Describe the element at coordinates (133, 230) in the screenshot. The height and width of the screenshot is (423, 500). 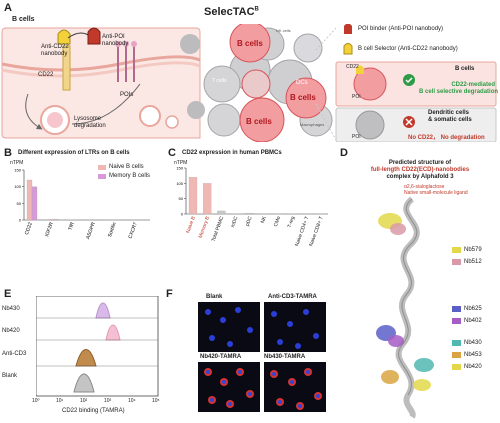
I see `category-label: CXCR7` at that location.